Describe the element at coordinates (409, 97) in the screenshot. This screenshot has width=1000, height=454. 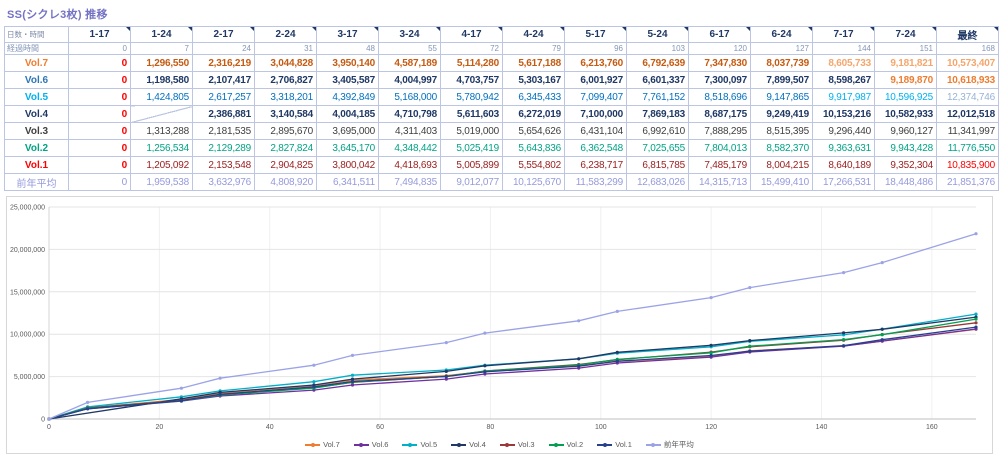
I see `value-cell: 5,168,000` at that location.